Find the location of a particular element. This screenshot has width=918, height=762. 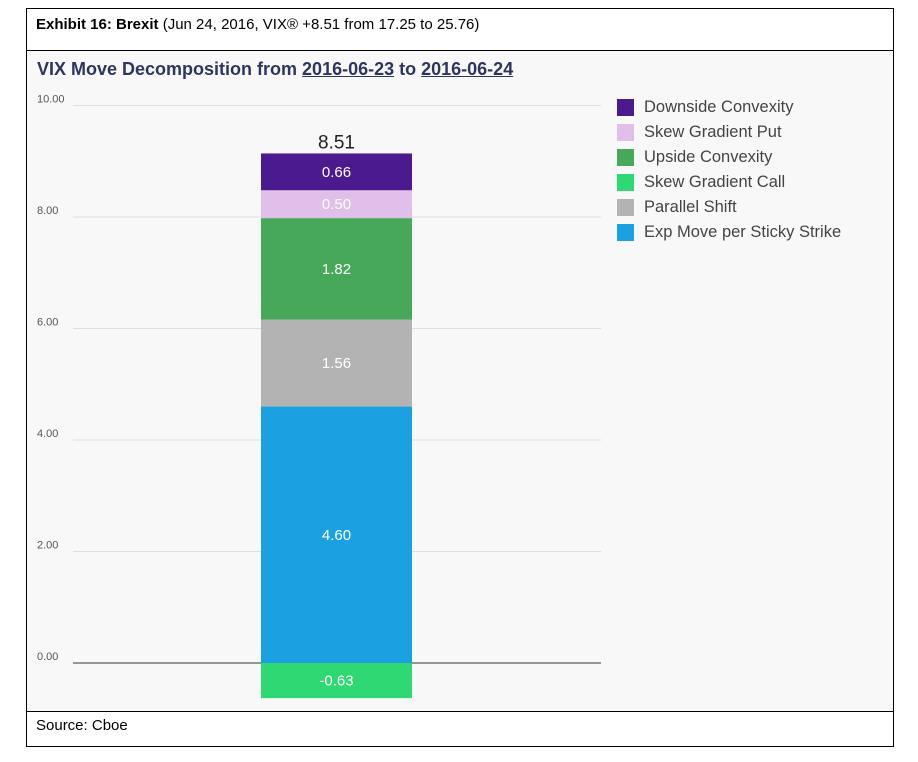

chart-title-connector: to is located at coordinates (408, 69).